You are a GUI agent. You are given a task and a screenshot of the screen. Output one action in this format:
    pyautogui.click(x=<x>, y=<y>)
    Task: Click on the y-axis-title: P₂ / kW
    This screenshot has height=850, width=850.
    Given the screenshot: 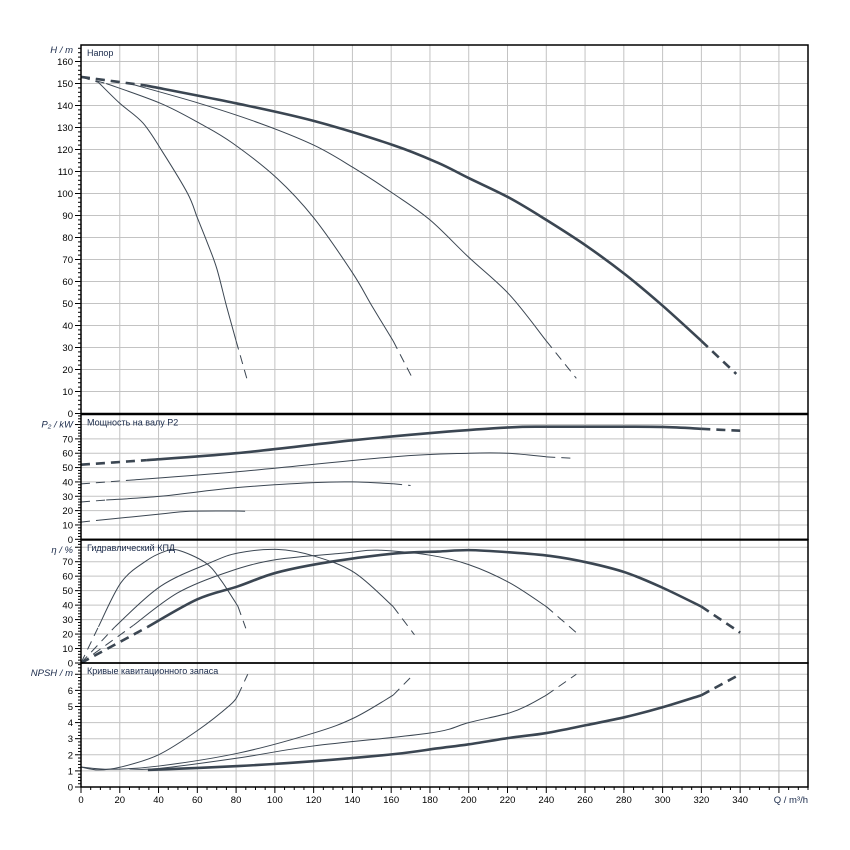 What is the action you would take?
    pyautogui.click(x=57, y=425)
    